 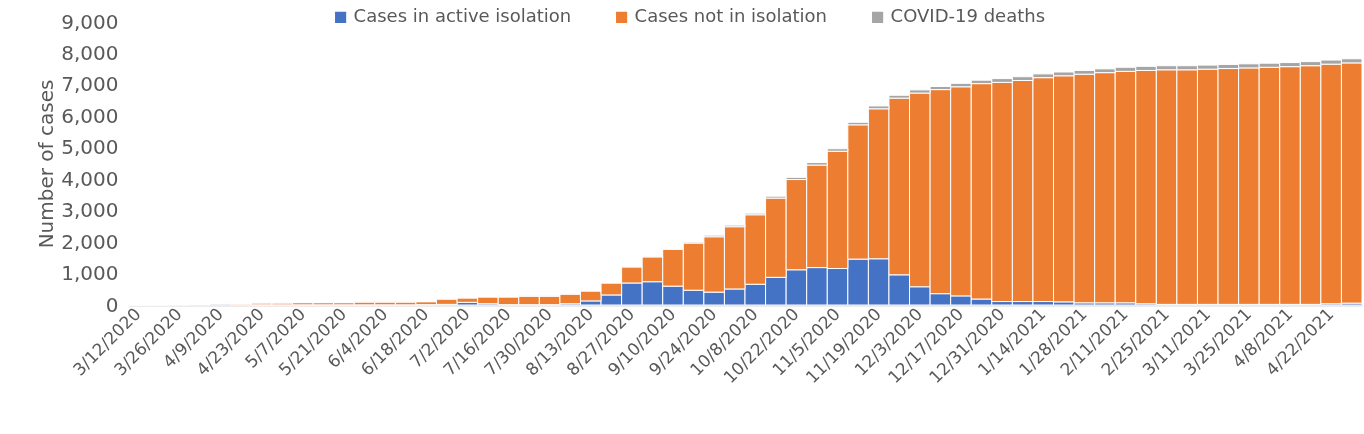 I want to click on y-tick-label: 6,000, so click(x=90, y=115).